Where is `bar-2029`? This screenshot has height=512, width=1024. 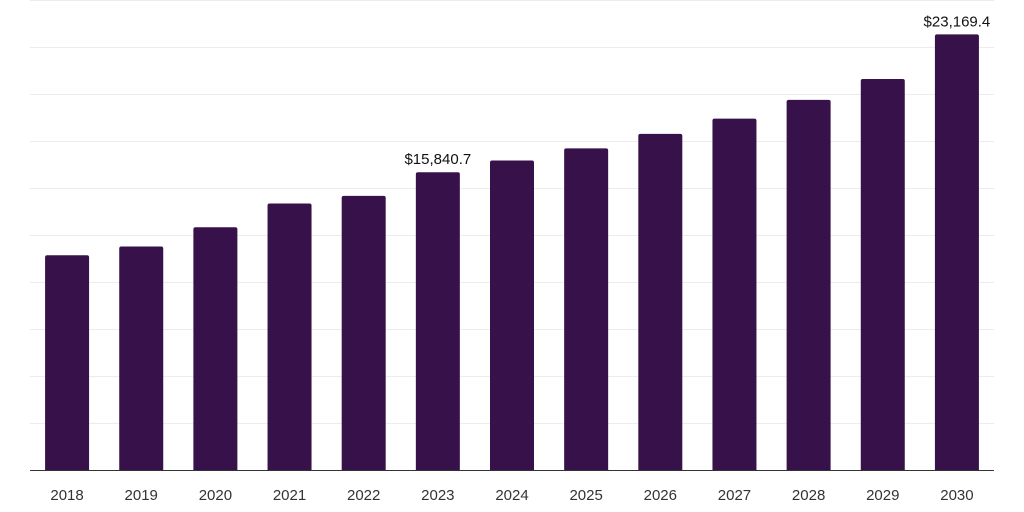
bar-2029 is located at coordinates (882, 274).